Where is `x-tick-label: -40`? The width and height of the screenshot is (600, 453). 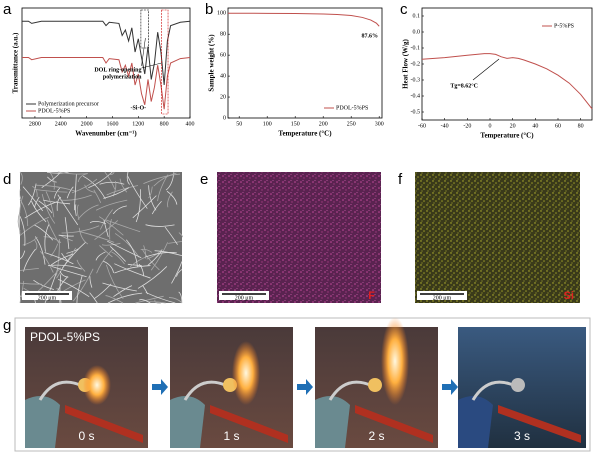 x-tick-label: -40 is located at coordinates (445, 126).